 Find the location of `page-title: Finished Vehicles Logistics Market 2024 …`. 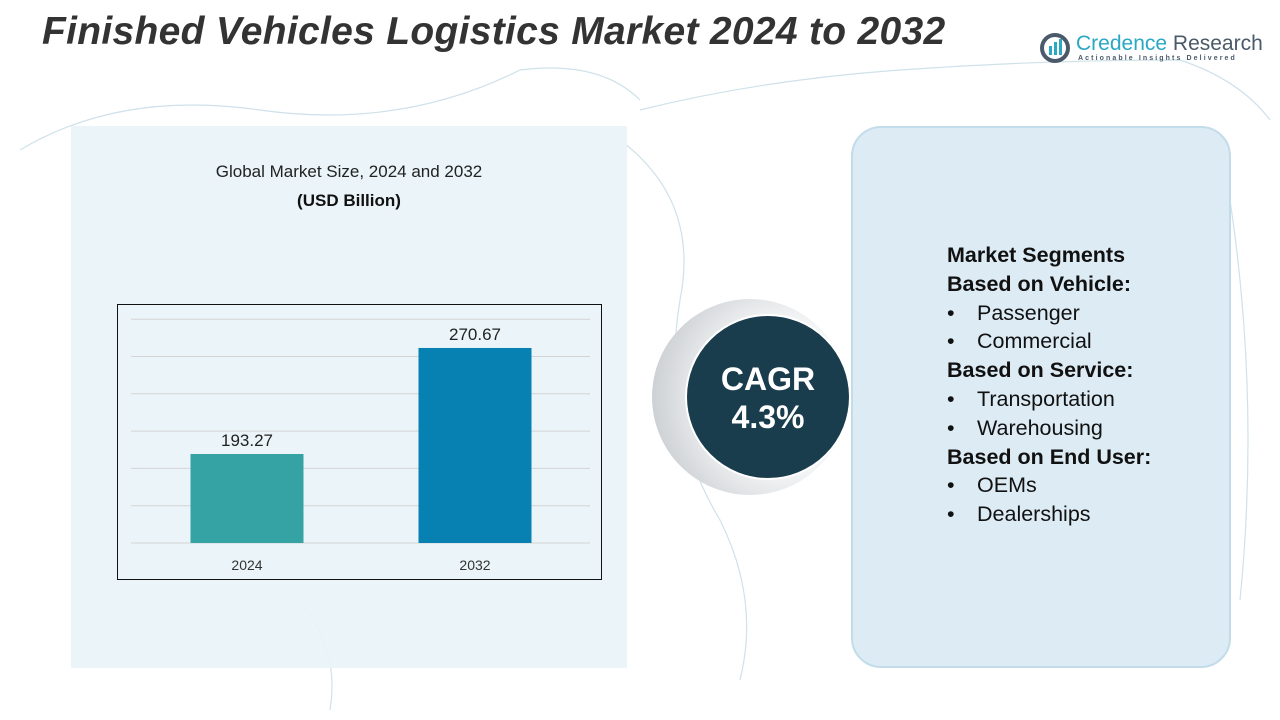

page-title: Finished Vehicles Logistics Market 2024 … is located at coordinates (494, 31).